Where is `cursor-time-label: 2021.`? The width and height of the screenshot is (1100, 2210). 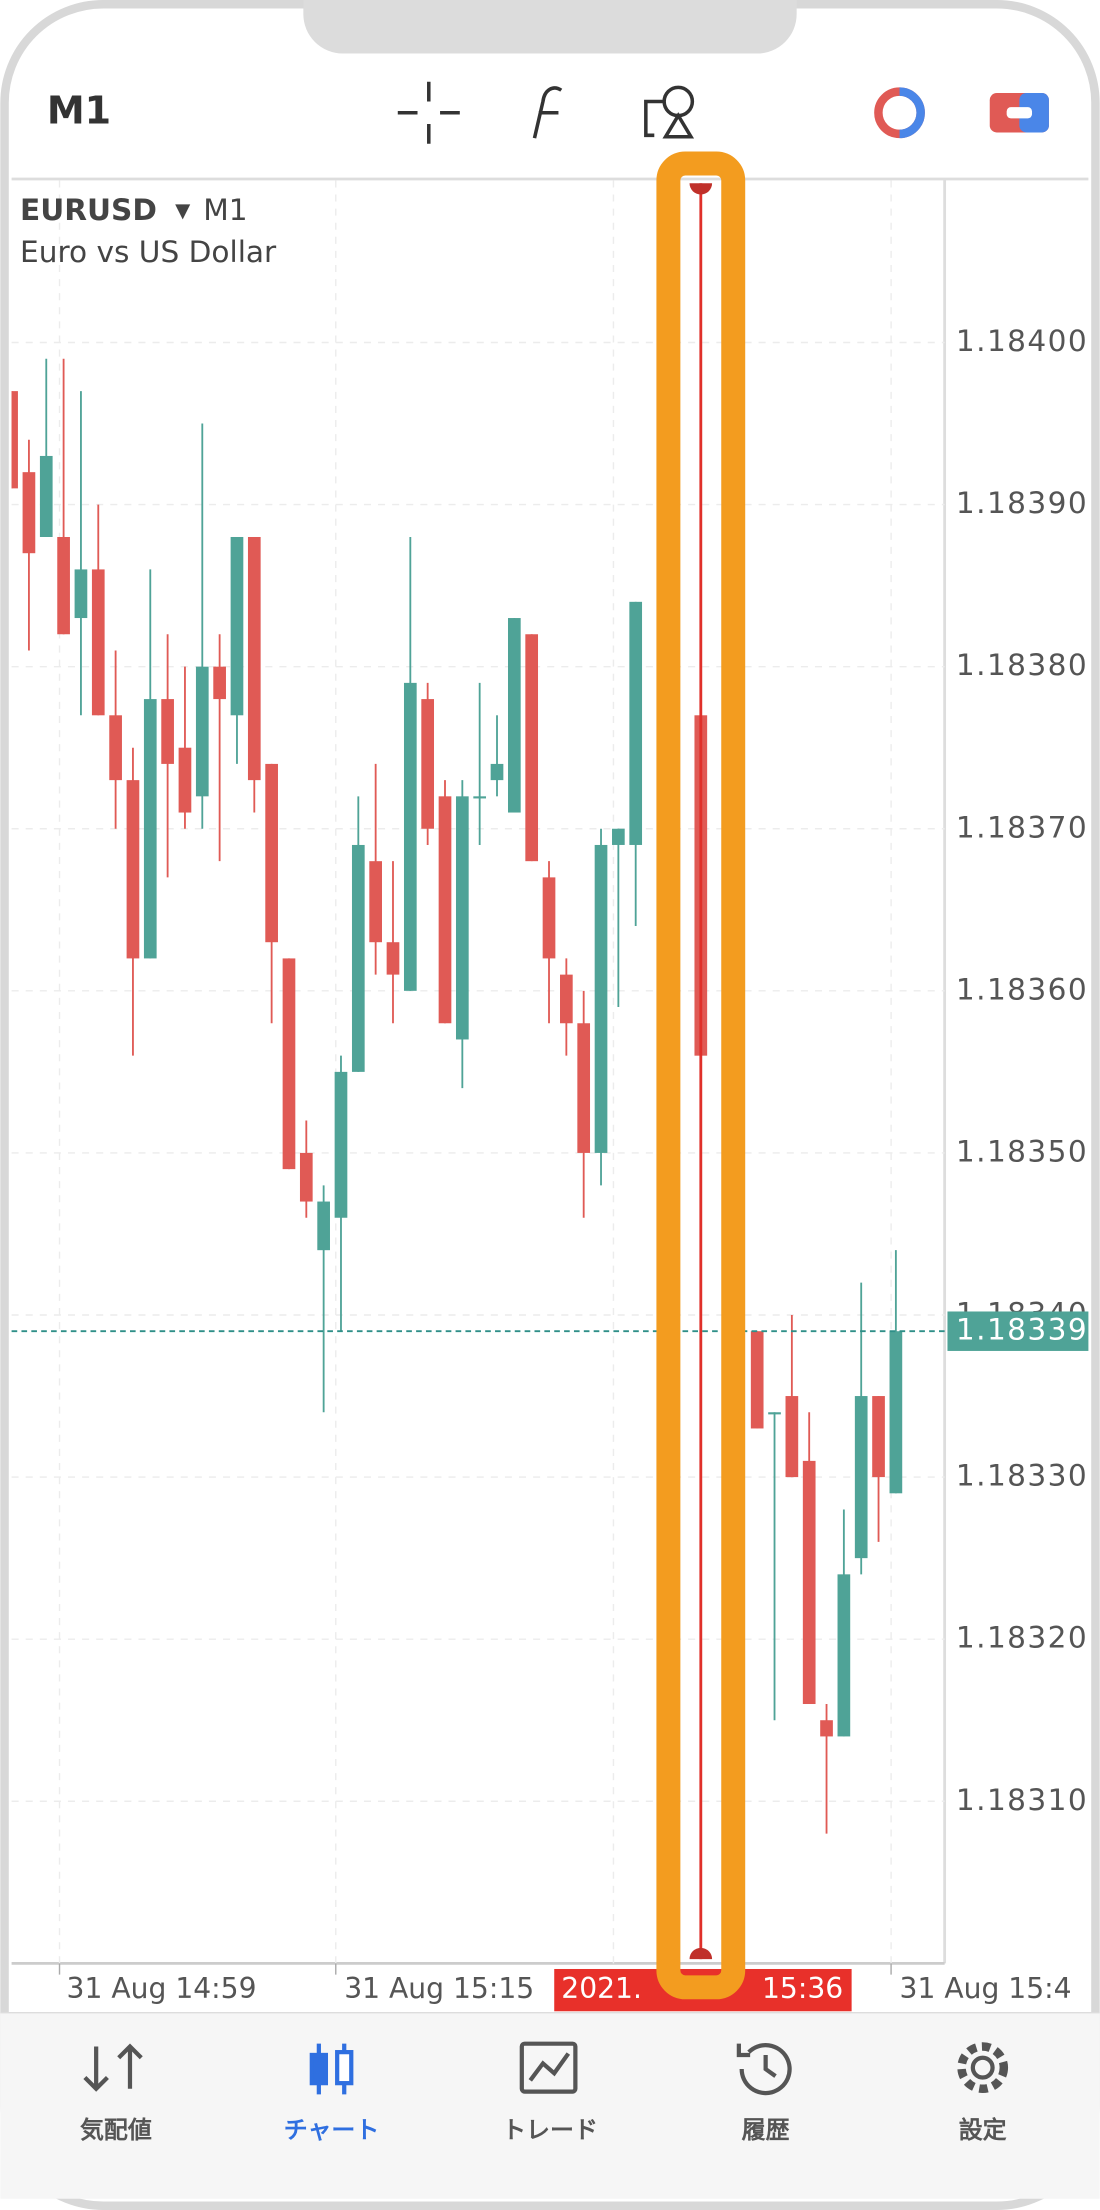
cursor-time-label: 2021. is located at coordinates (601, 1988).